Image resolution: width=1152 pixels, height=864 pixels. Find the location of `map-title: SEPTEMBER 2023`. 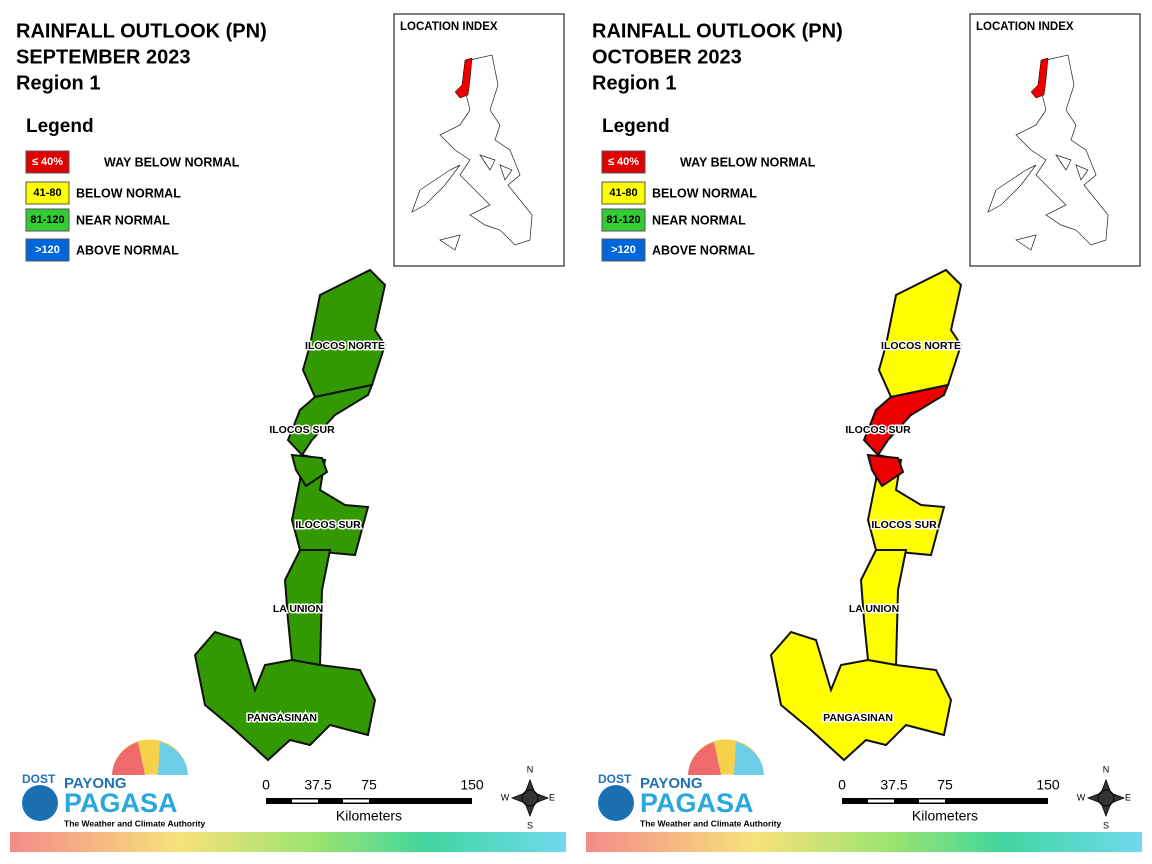

map-title: SEPTEMBER 2023 is located at coordinates (103, 57).